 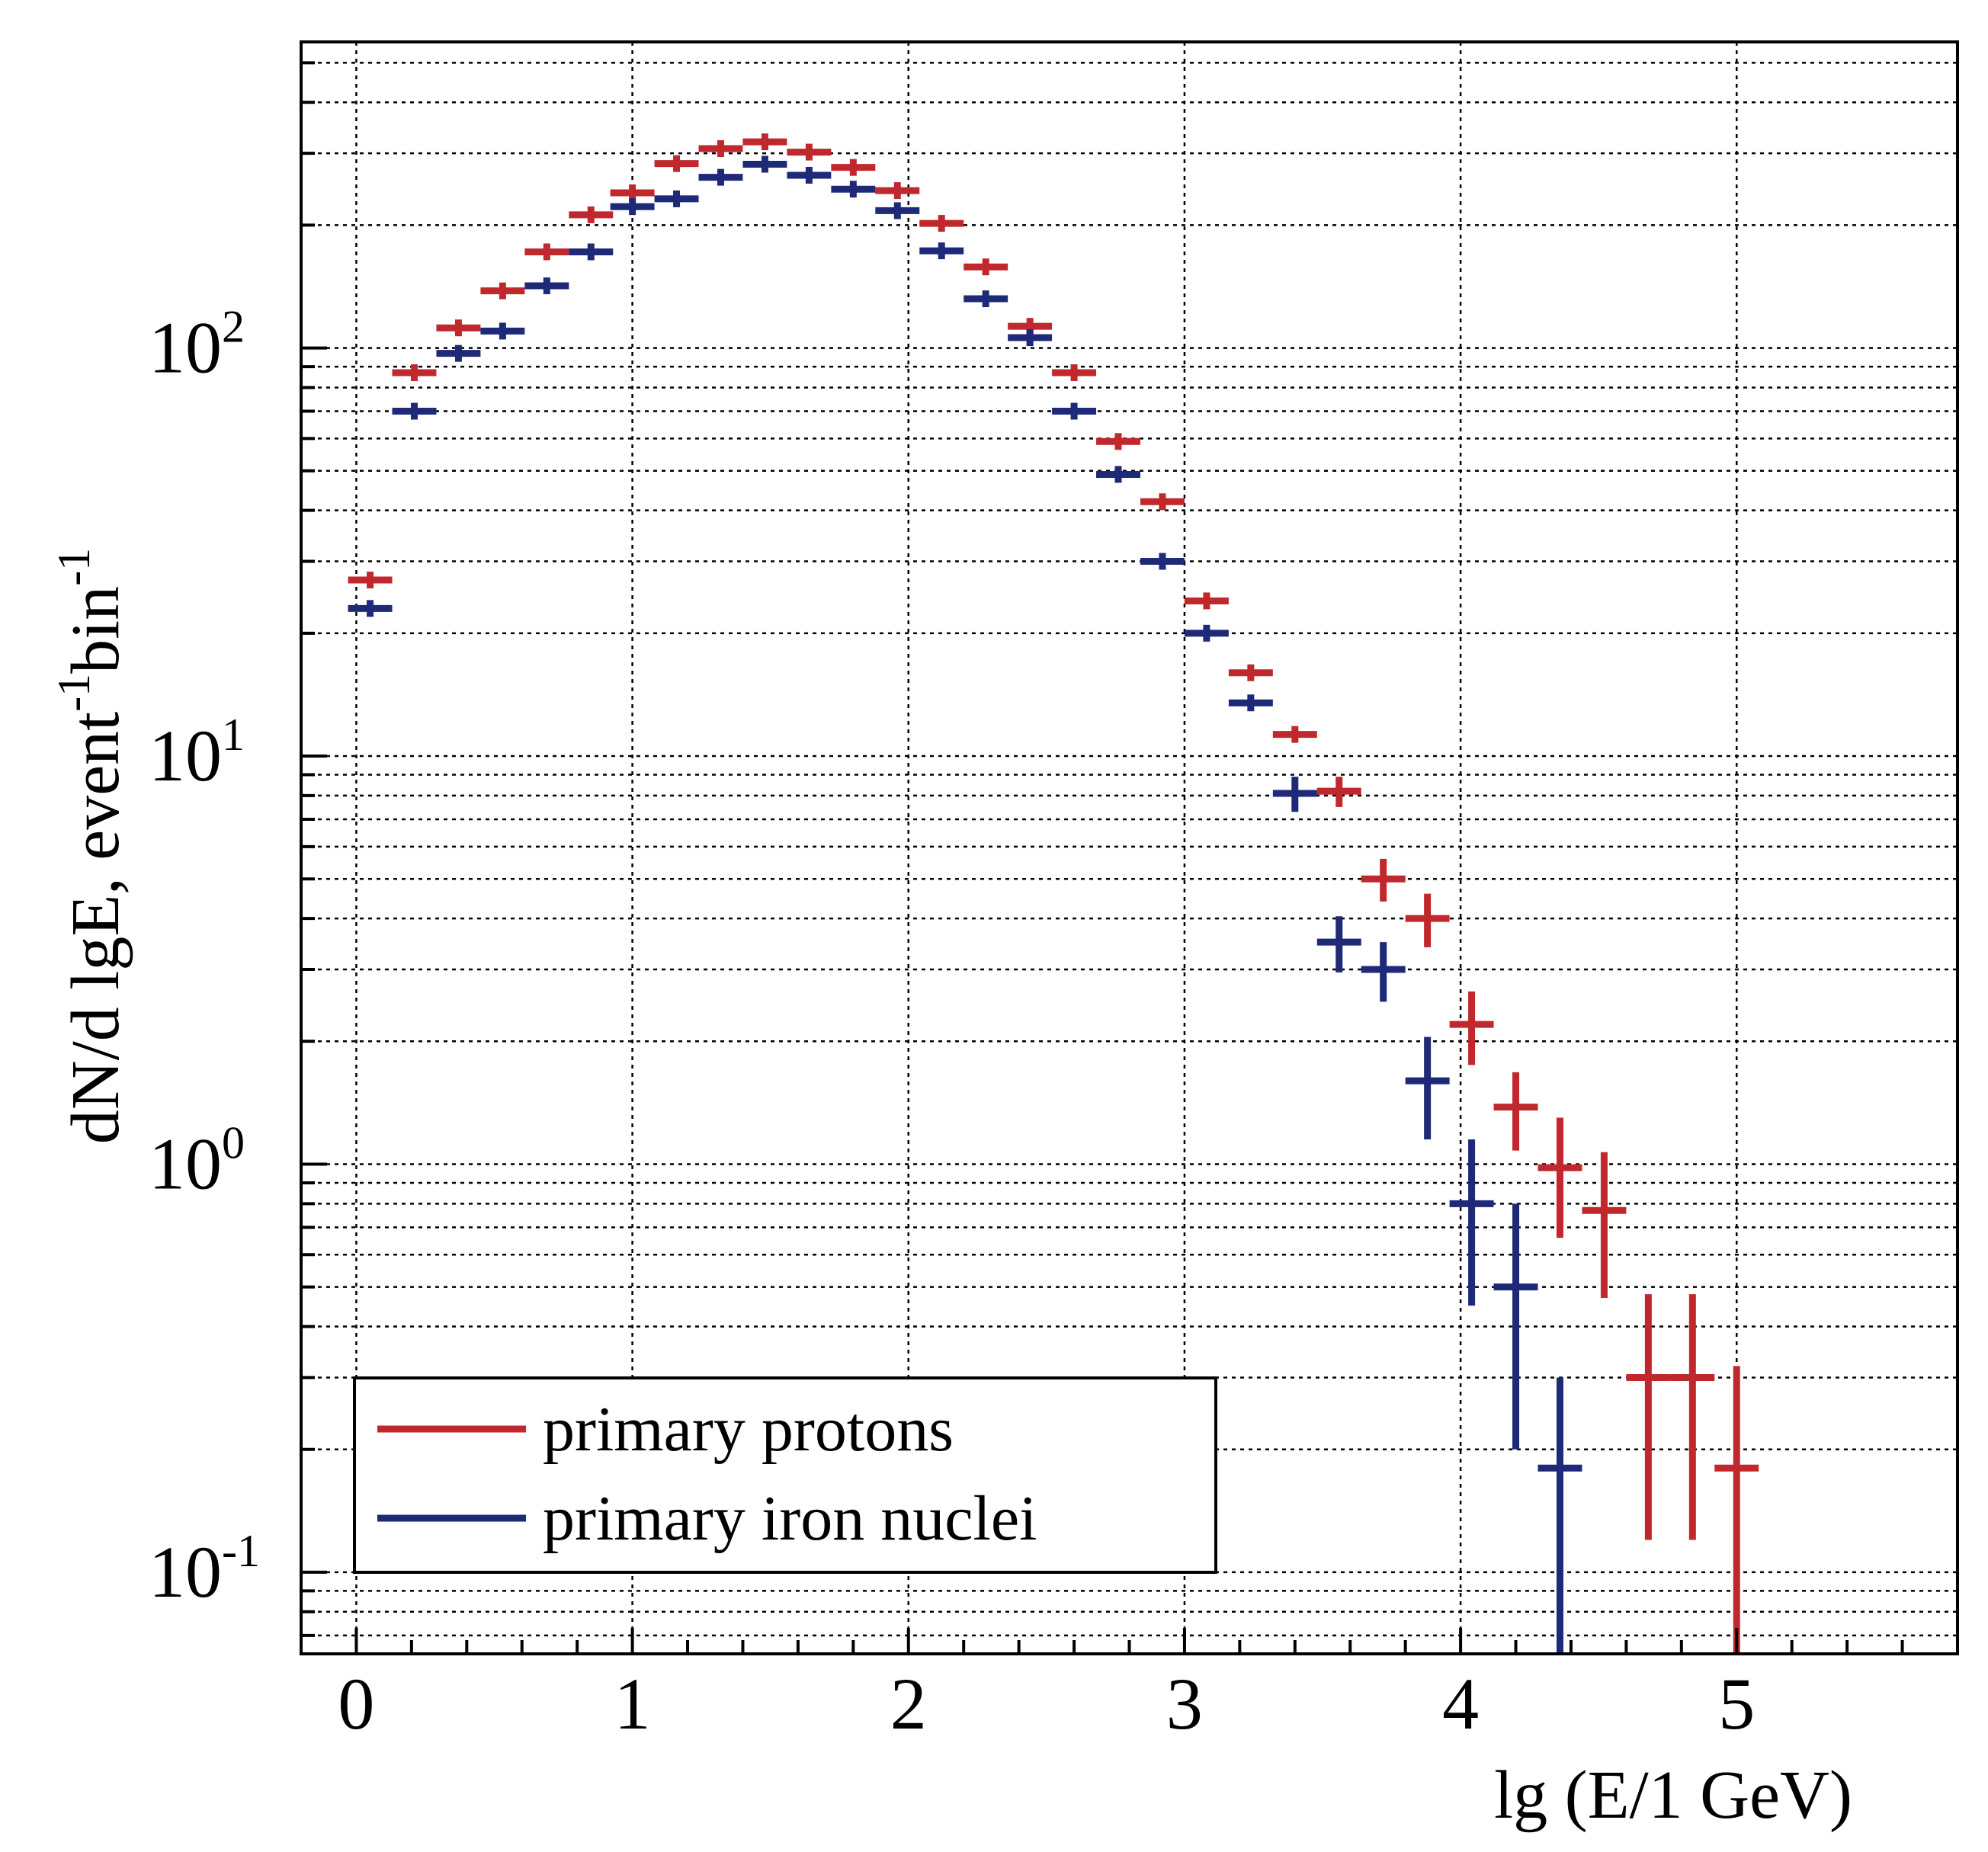 What do you see at coordinates (1737, 1704) in the screenshot?
I see `x-tick-label: 5` at bounding box center [1737, 1704].